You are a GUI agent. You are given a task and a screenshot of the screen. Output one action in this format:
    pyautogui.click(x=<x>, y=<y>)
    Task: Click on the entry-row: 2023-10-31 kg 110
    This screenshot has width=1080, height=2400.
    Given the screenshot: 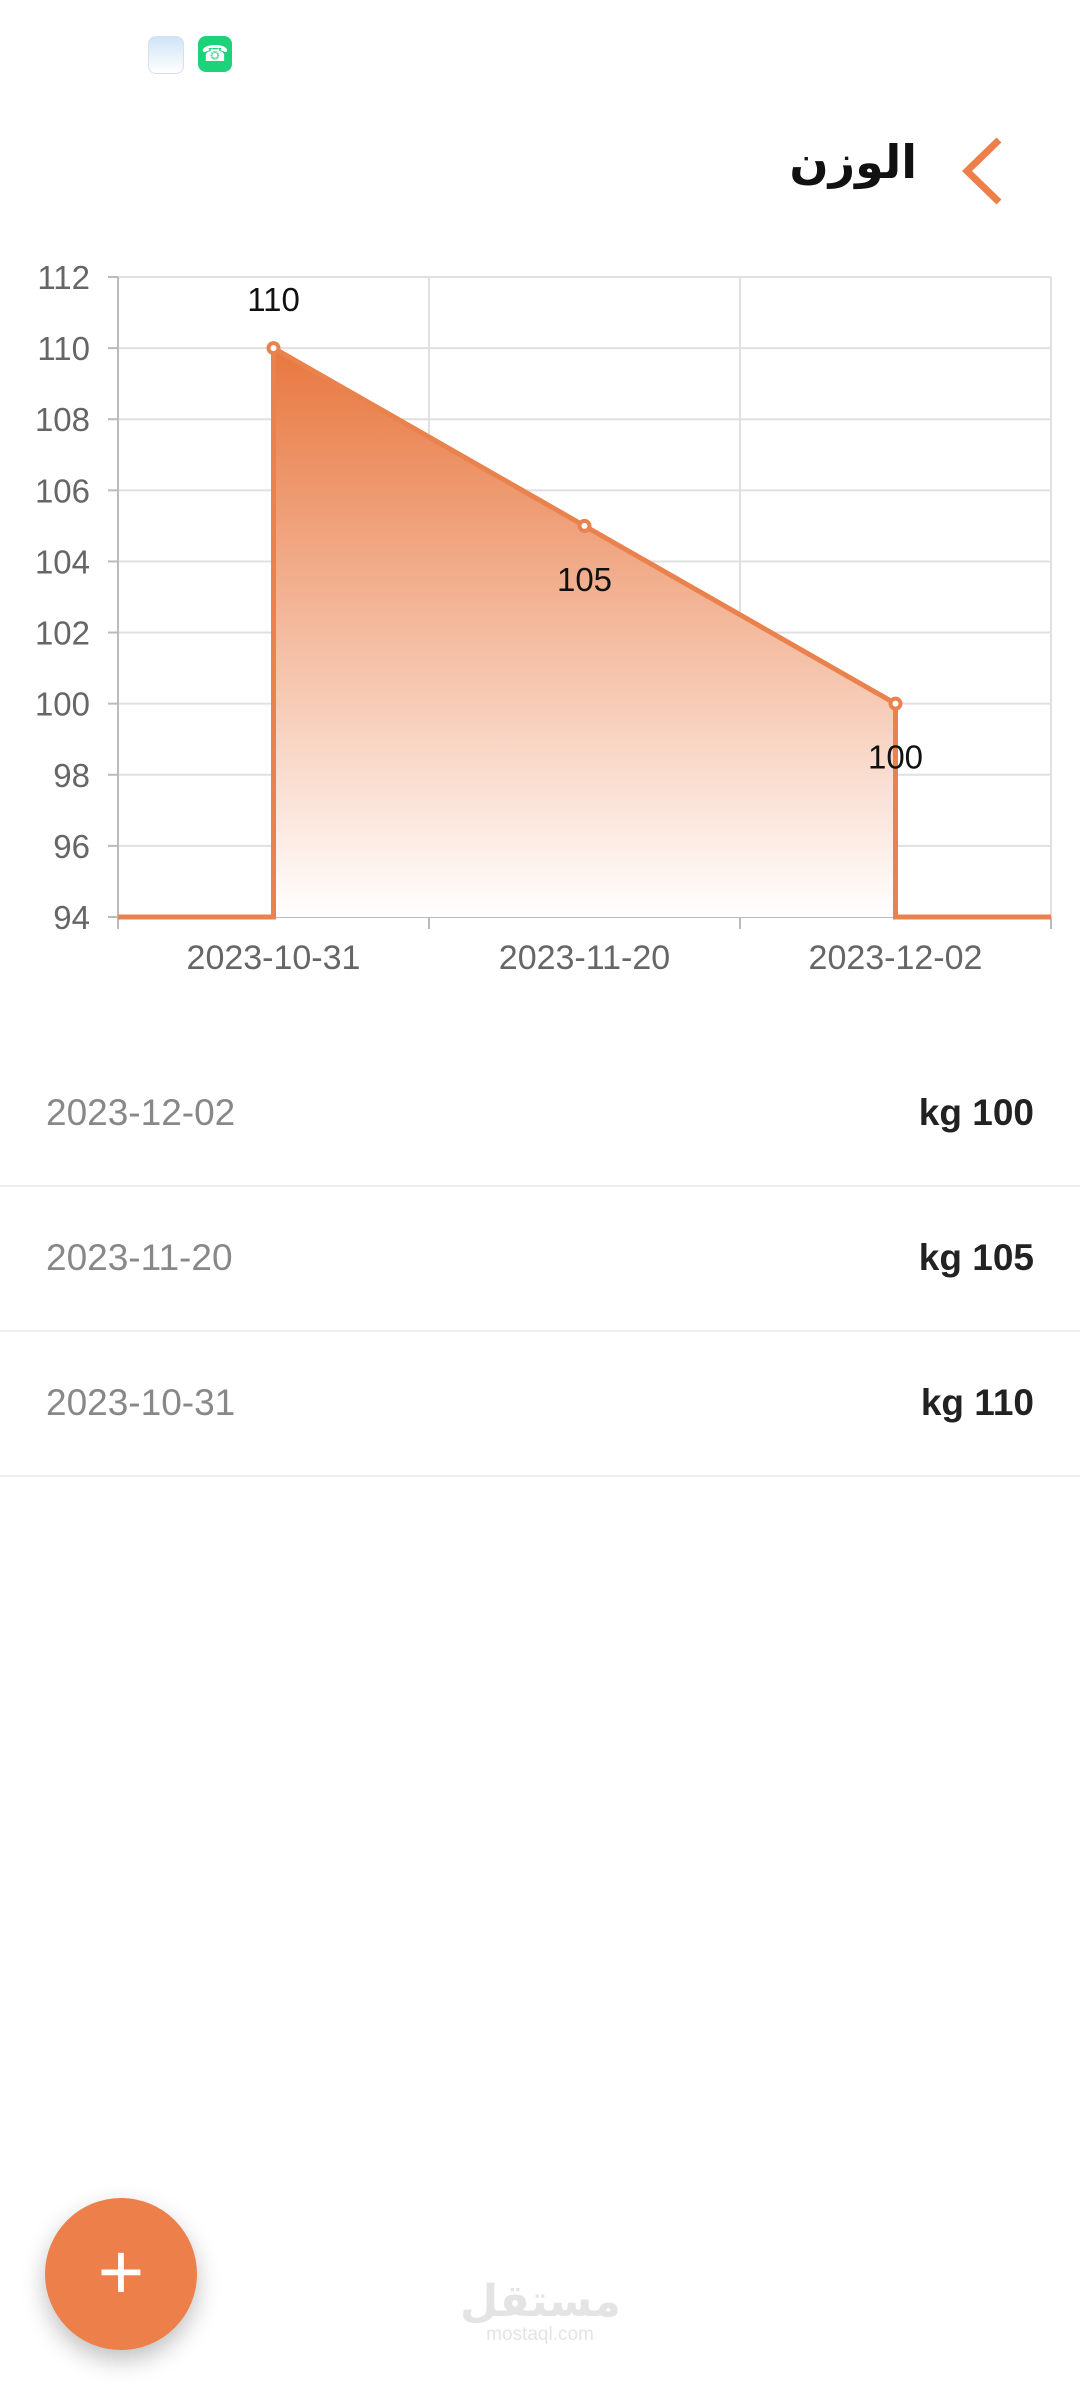 What is the action you would take?
    pyautogui.click(x=540, y=1403)
    